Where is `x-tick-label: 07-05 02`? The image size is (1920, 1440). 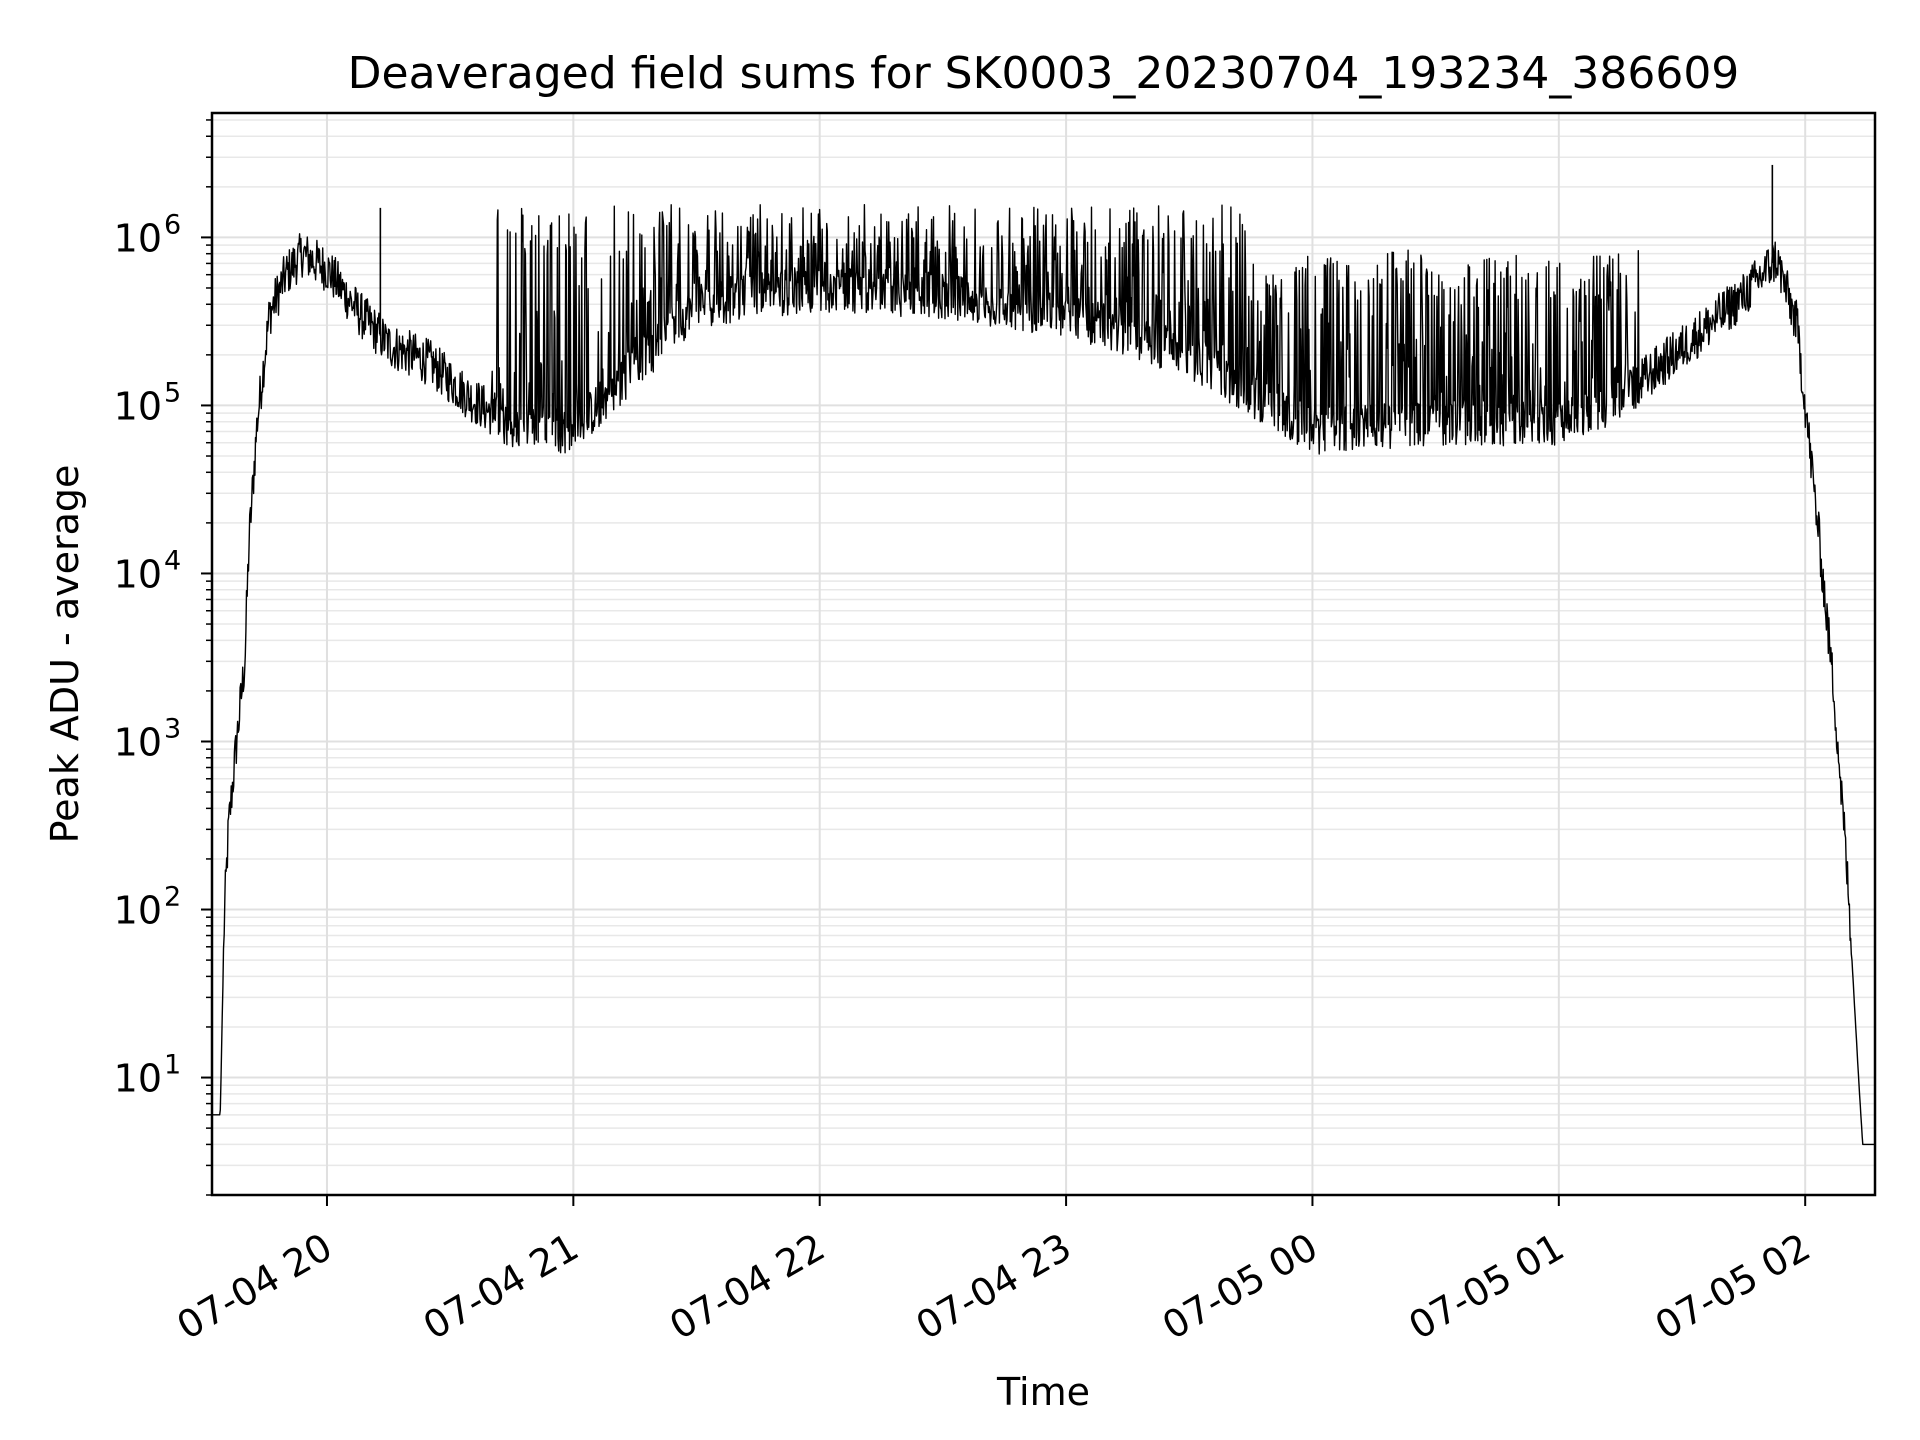
x-tick-label: 07-05 02 is located at coordinates (1733, 1287).